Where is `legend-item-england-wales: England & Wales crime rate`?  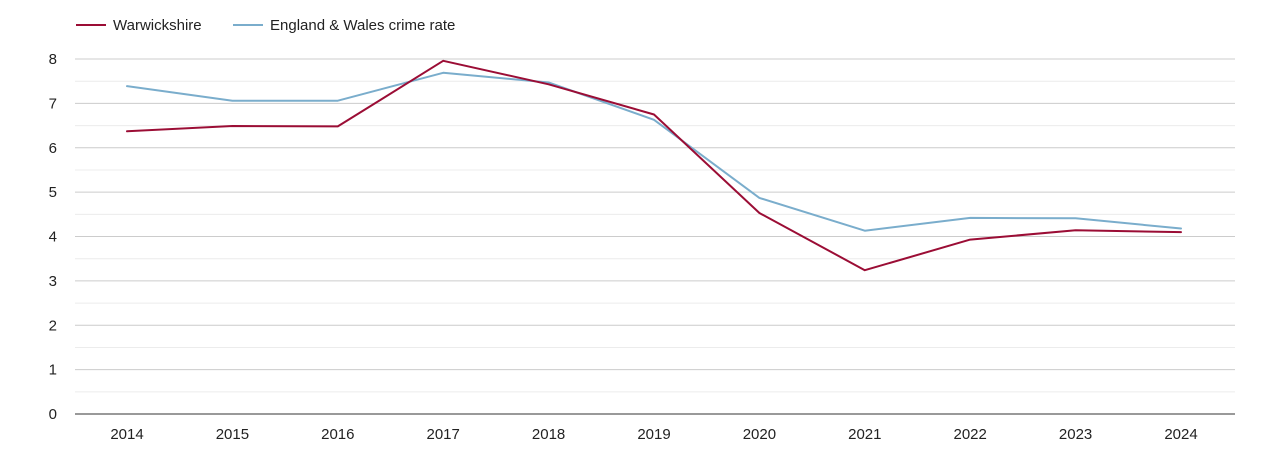 legend-item-england-wales: England & Wales crime rate is located at coordinates (344, 25).